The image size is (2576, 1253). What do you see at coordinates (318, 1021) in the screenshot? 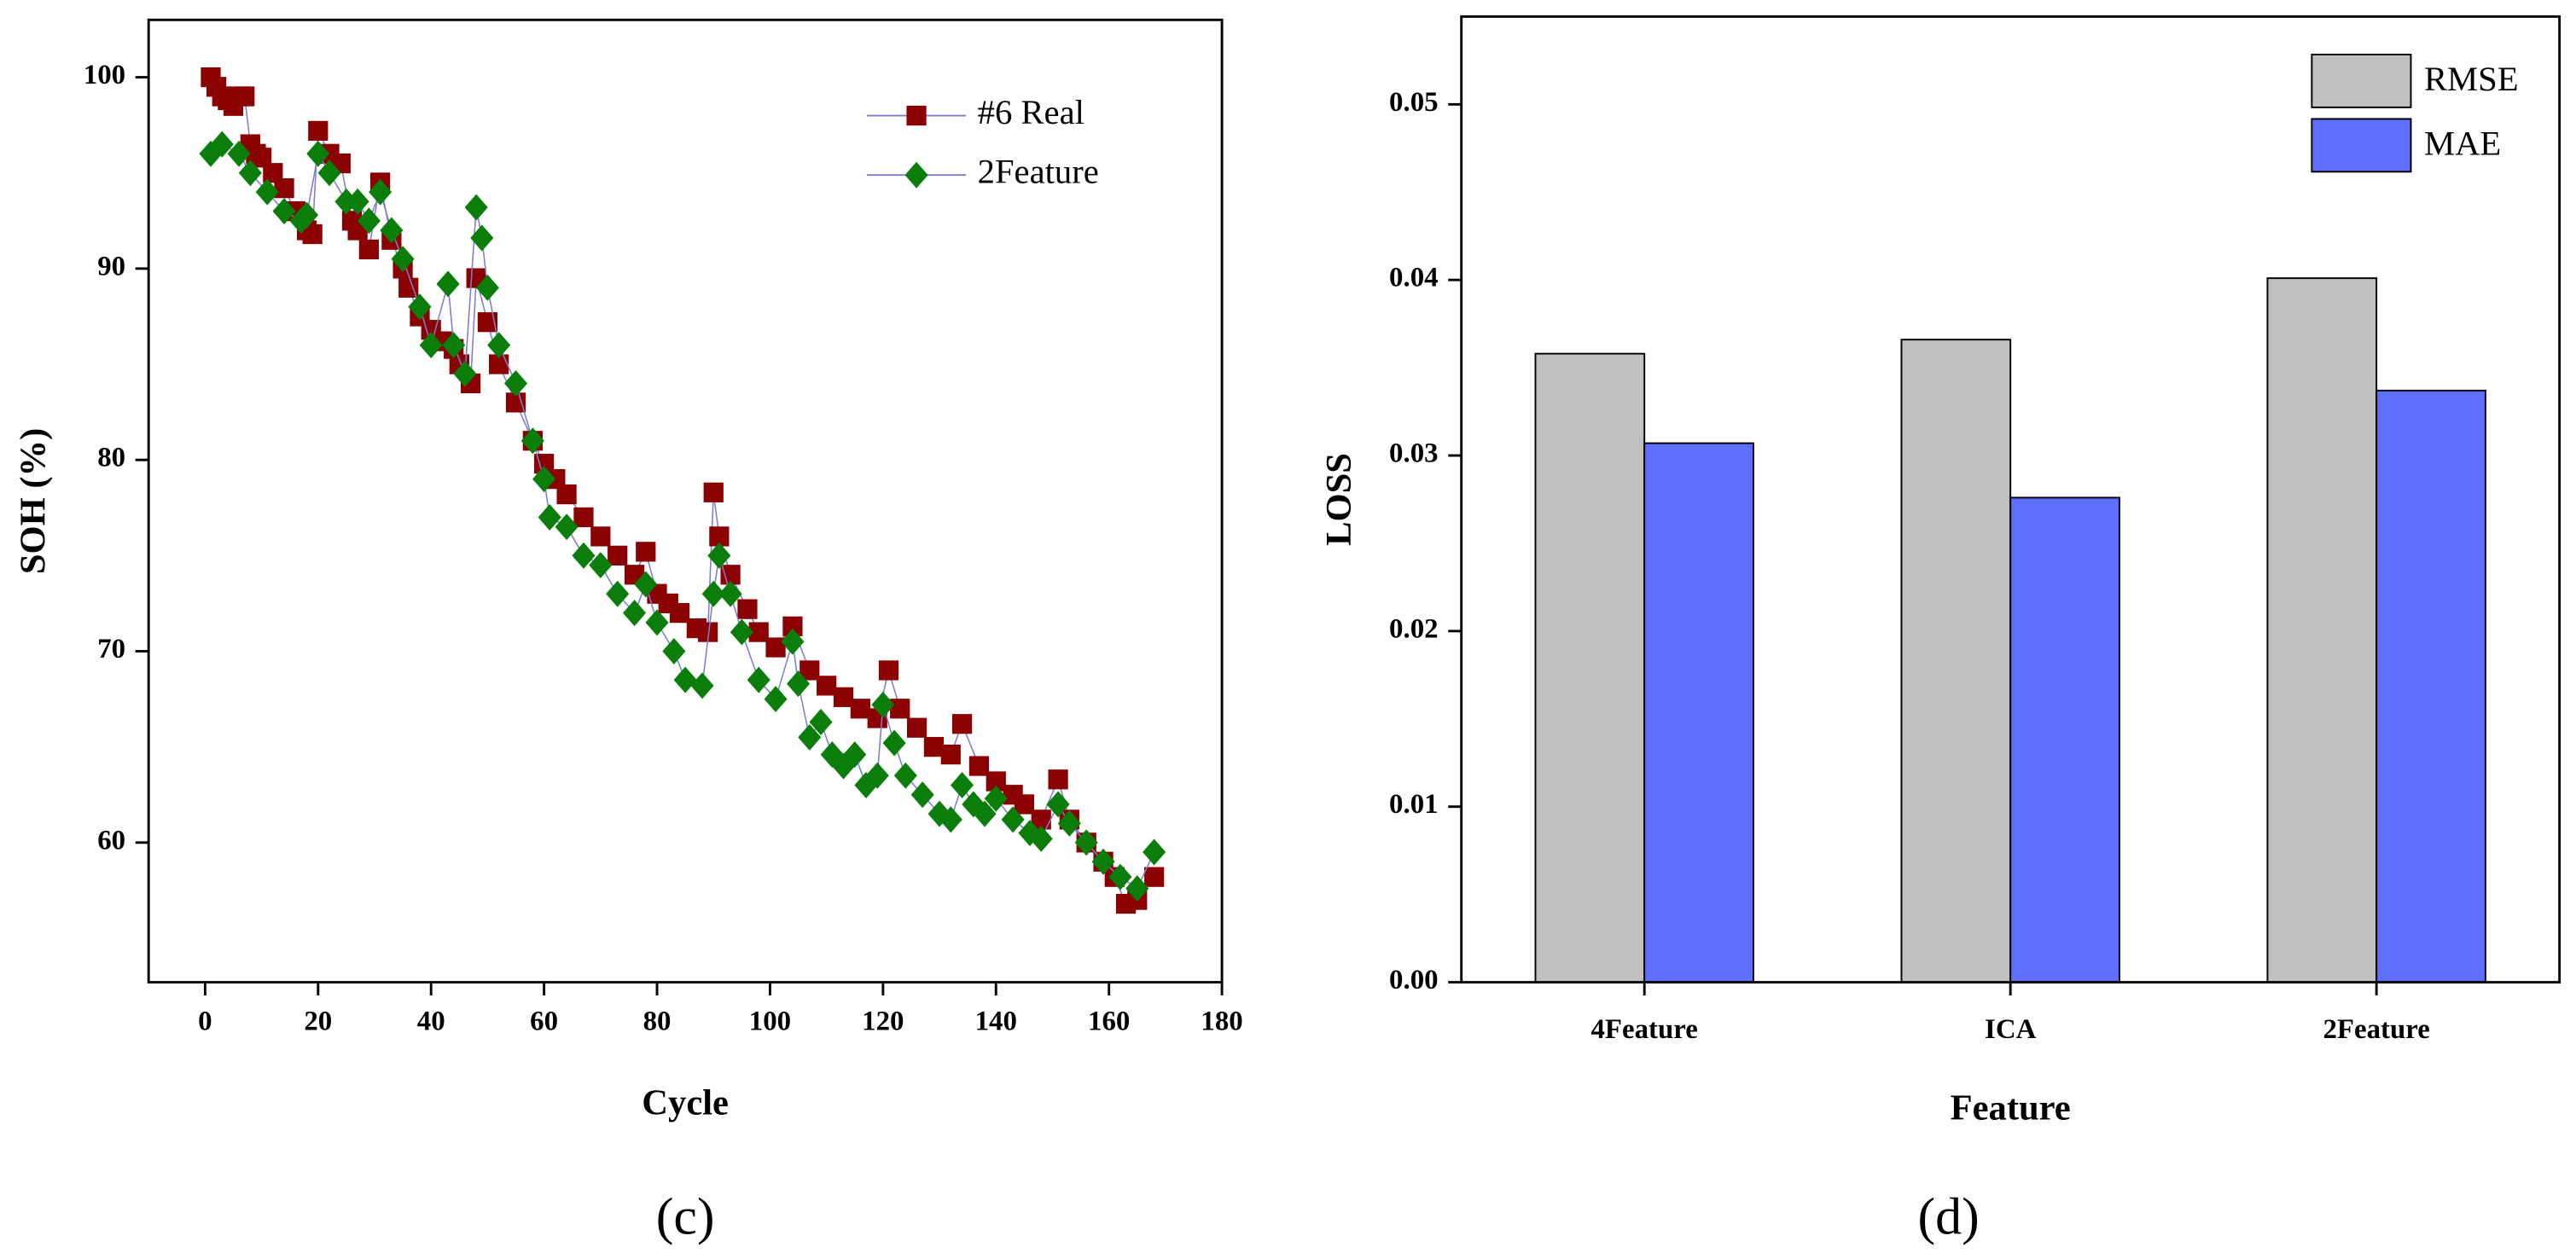
I see `x-tick-label: 20` at bounding box center [318, 1021].